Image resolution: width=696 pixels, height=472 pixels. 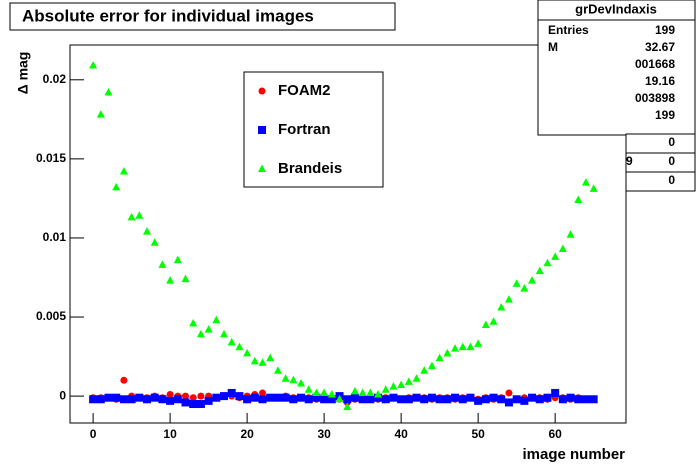 What do you see at coordinates (55, 237) in the screenshot?
I see `y-tick-label: 0.01` at bounding box center [55, 237].